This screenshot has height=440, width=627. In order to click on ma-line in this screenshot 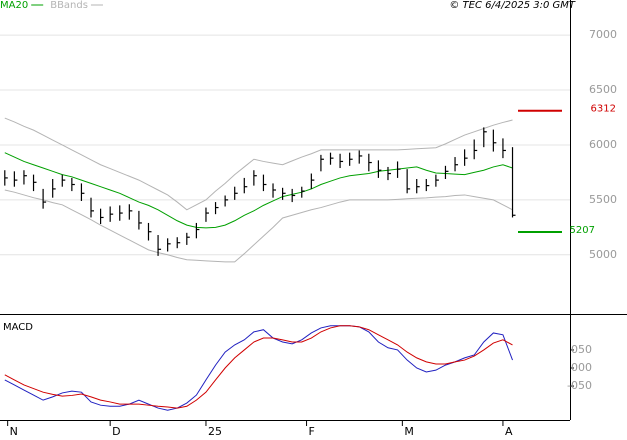, I will do `click(258, 190)`.